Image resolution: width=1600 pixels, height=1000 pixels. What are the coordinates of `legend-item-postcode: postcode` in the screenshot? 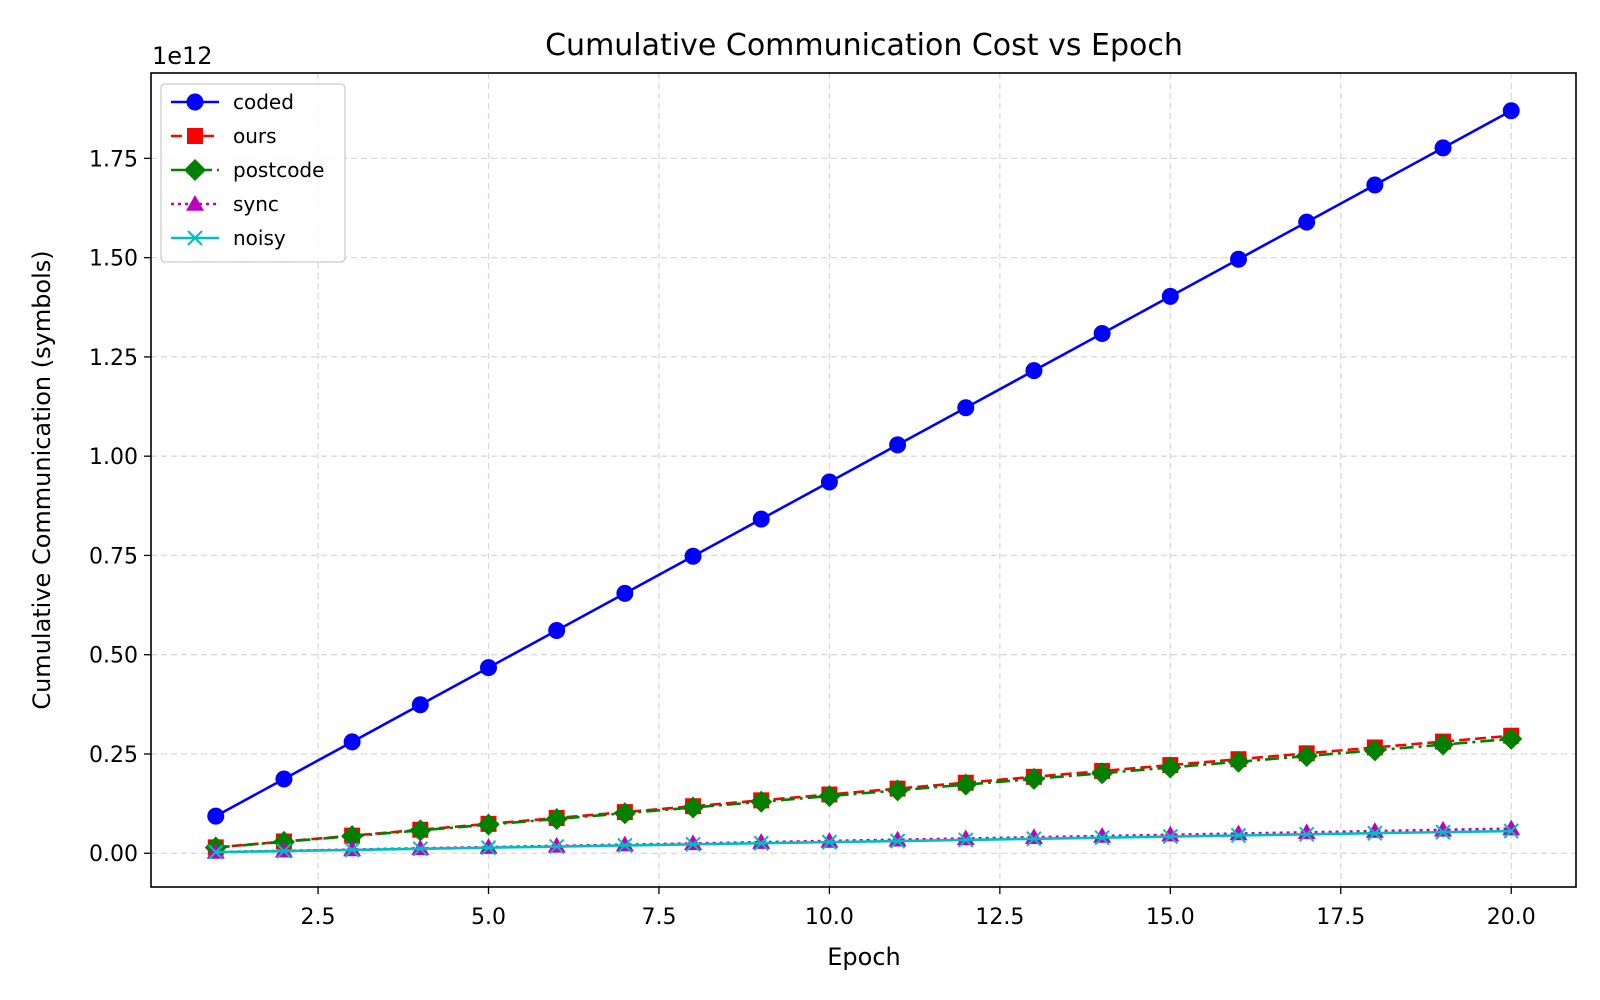 It's located at (247, 170).